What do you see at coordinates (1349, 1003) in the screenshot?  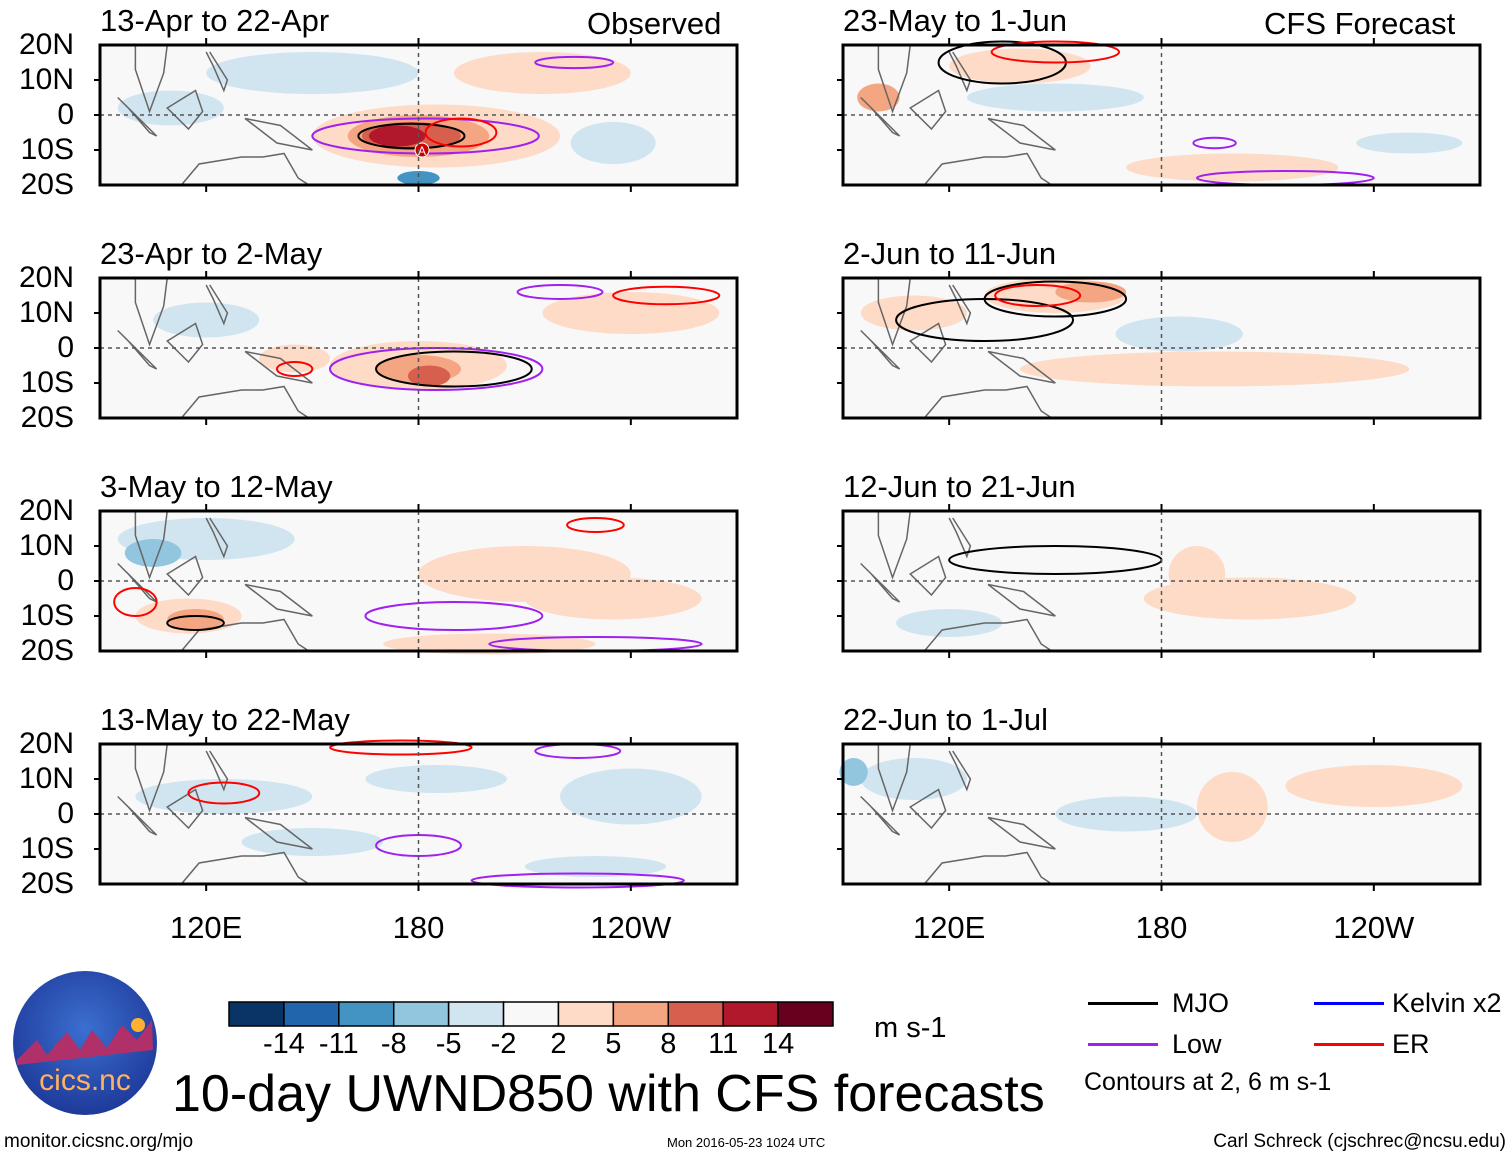 I see `legend-kelvin-line` at bounding box center [1349, 1003].